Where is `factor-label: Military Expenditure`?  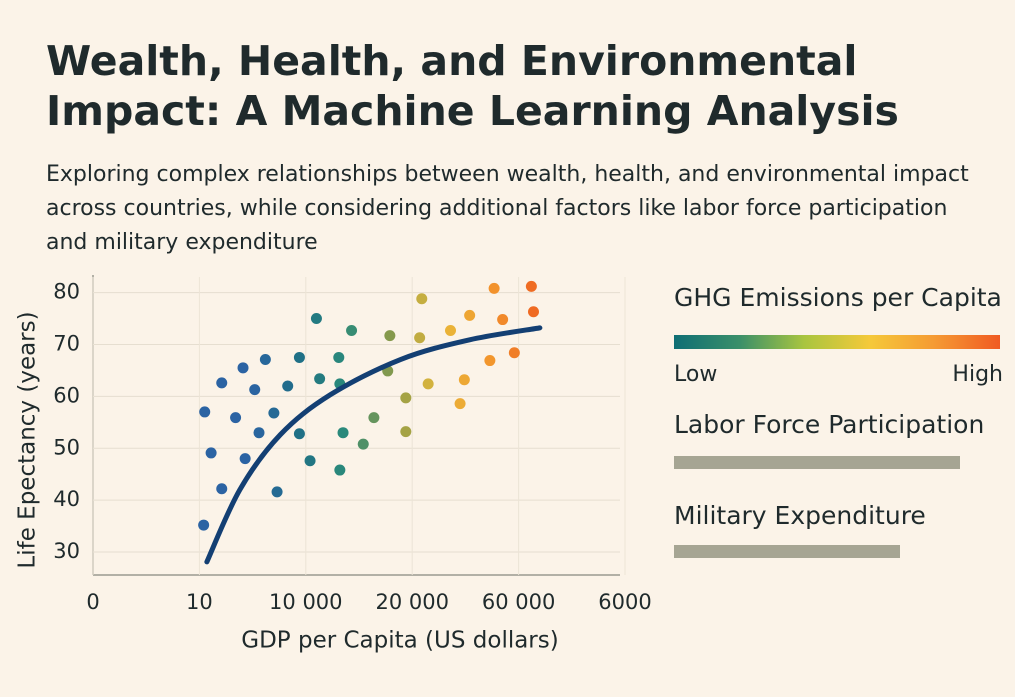
factor-label: Military Expenditure is located at coordinates (800, 515).